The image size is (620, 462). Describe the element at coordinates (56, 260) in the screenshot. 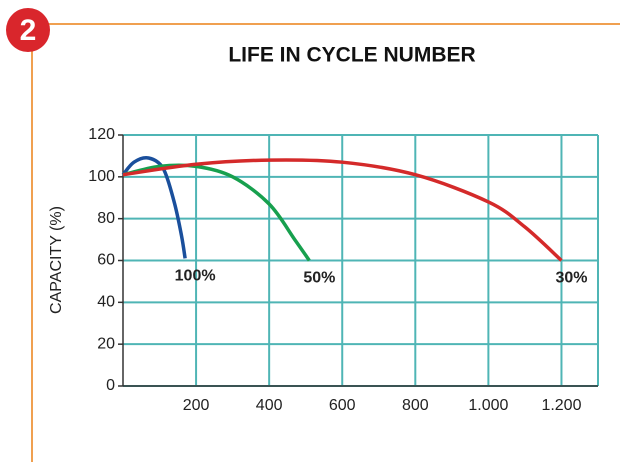

I see `y-axis-label: CAPACITY (%)` at that location.